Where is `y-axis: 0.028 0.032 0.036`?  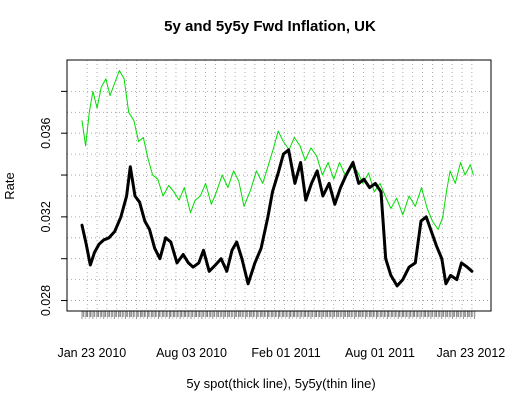 y-axis: 0.028 0.032 0.036 is located at coordinates (53, 203).